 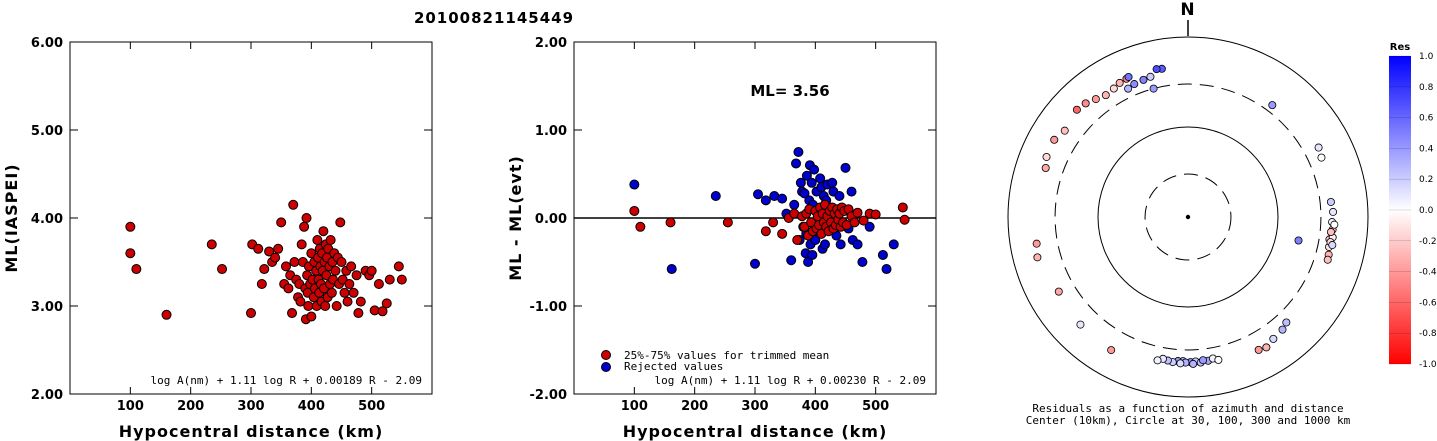 I want to click on ring-300km, so click(x=1188, y=217).